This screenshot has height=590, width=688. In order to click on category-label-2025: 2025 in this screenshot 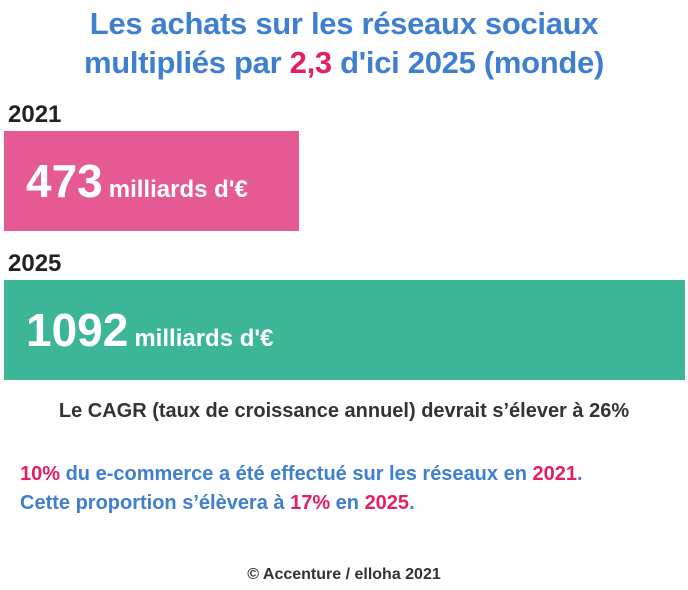, I will do `click(35, 263)`.